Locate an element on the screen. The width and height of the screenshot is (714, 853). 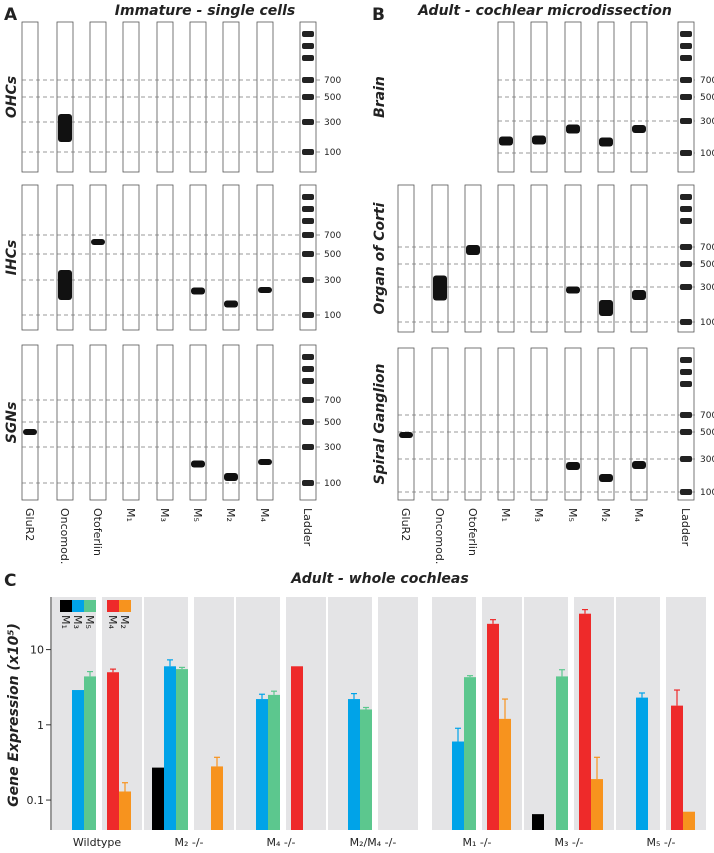
x-tick-label: M₂ -/- is located at coordinates (188, 842).